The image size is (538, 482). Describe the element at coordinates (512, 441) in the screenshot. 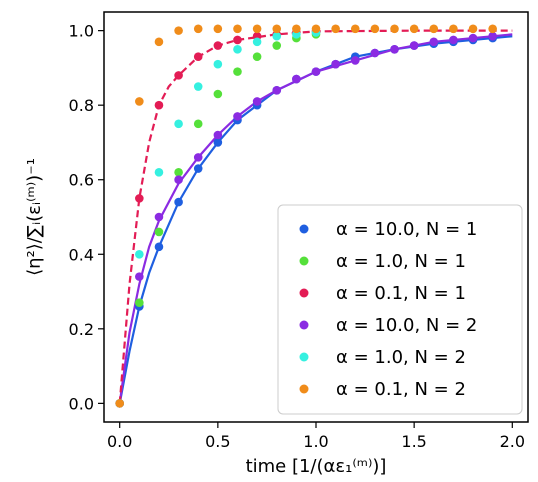

I see `x-tick-label: 2.0` at that location.